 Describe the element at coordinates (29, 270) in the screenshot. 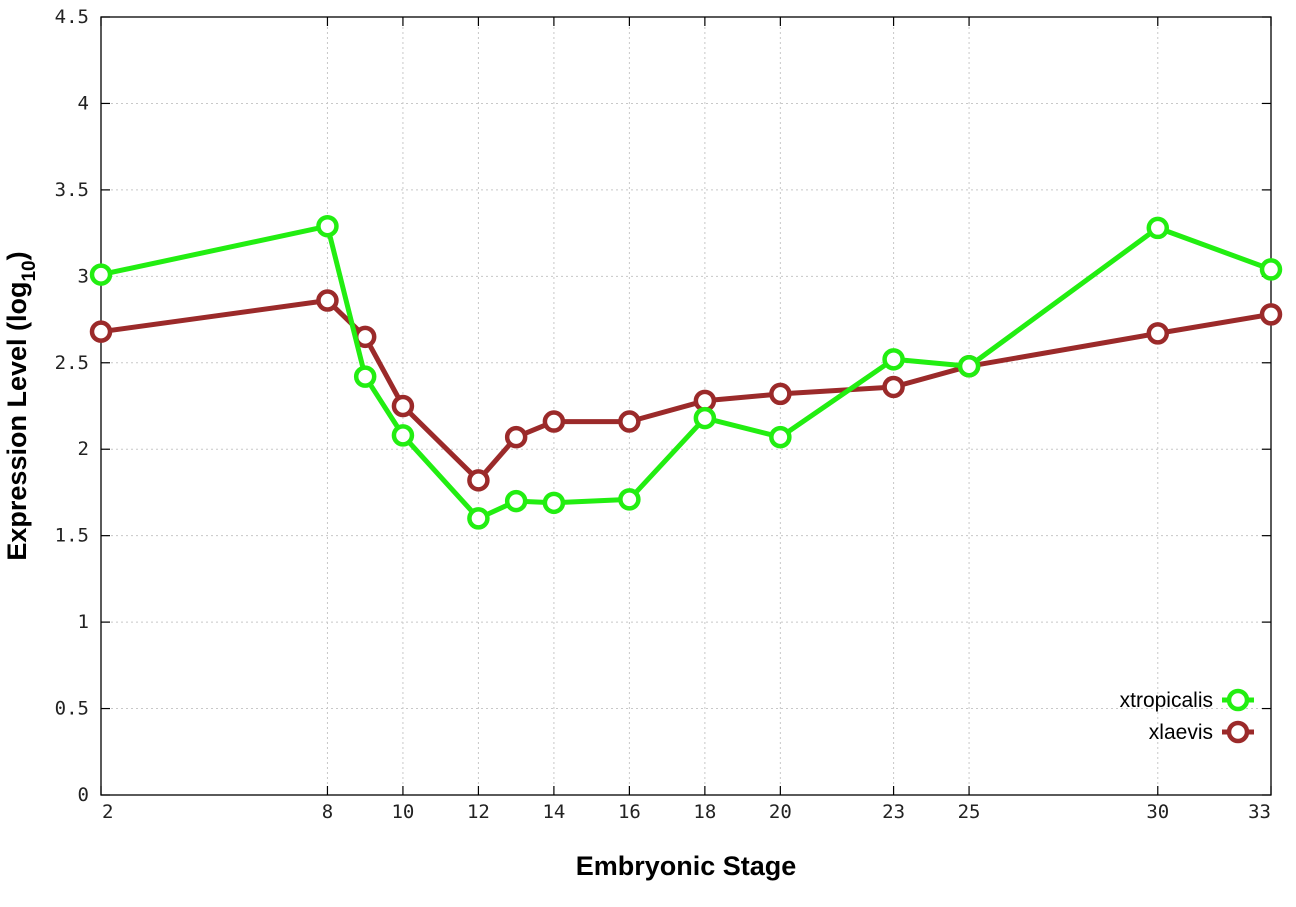

I see `y-axis-title-subscript: 10` at that location.